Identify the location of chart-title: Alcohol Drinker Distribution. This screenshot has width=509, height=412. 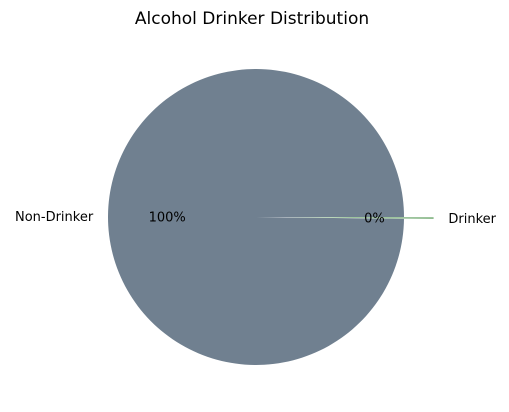
(252, 19).